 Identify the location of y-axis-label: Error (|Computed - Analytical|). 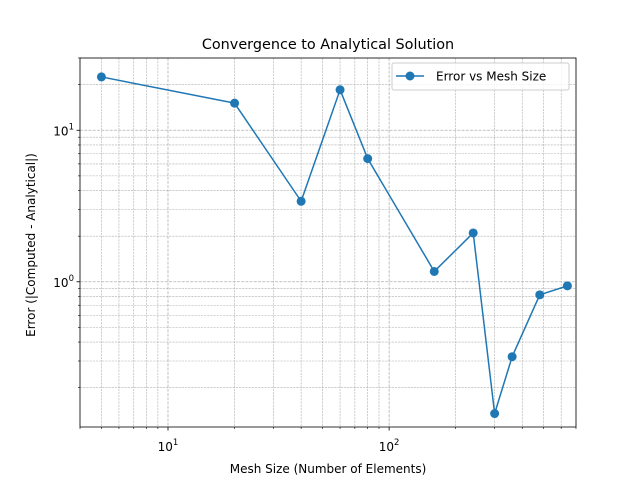
(31, 245).